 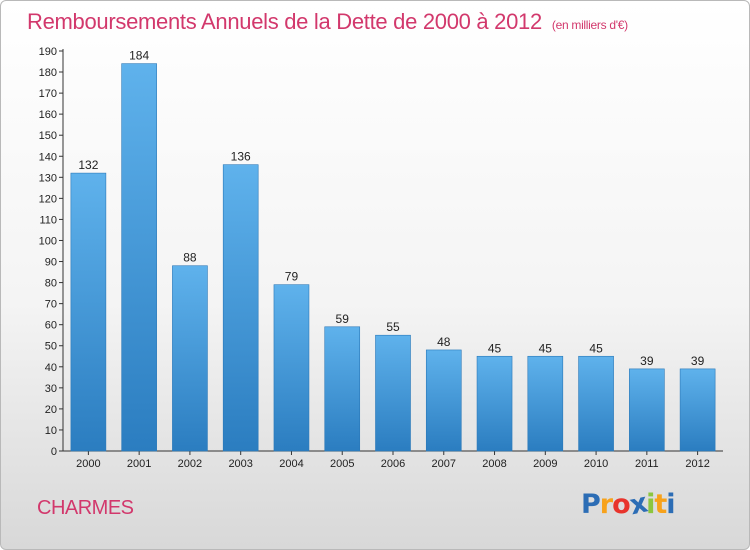 What do you see at coordinates (48, 73) in the screenshot?
I see `y-tick-label: 180` at bounding box center [48, 73].